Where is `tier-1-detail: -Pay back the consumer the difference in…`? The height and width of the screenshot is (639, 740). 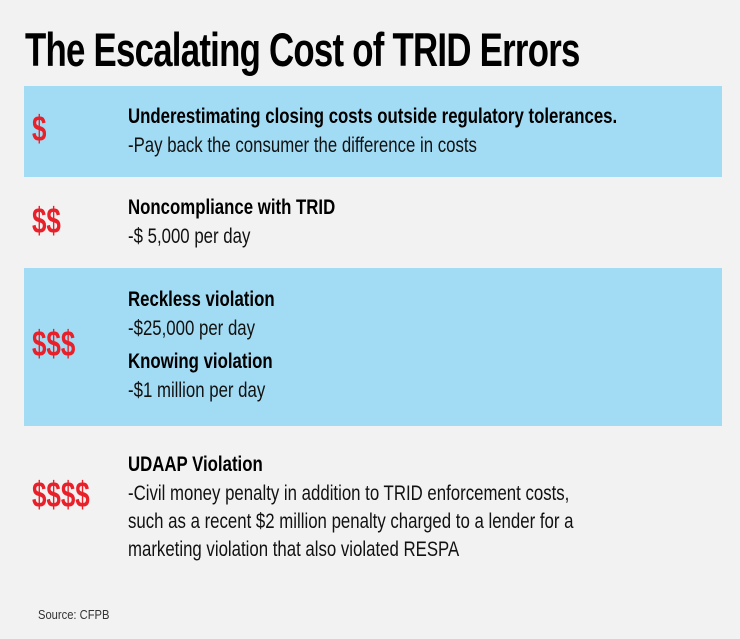 tier-1-detail: -Pay back the consumer the difference in… is located at coordinates (302, 145).